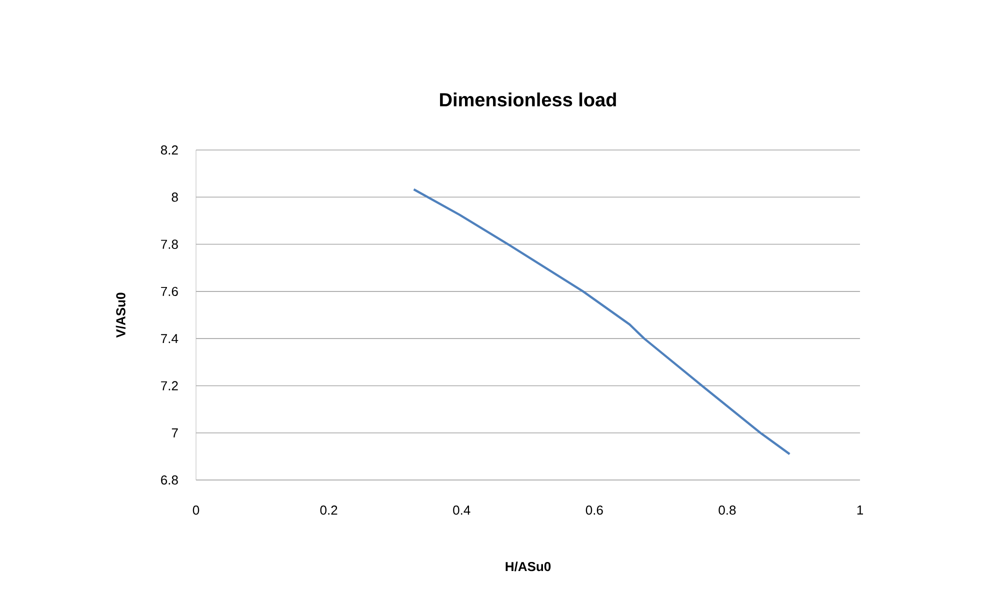  What do you see at coordinates (169, 339) in the screenshot?
I see `y-tick-label: 7.4` at bounding box center [169, 339].